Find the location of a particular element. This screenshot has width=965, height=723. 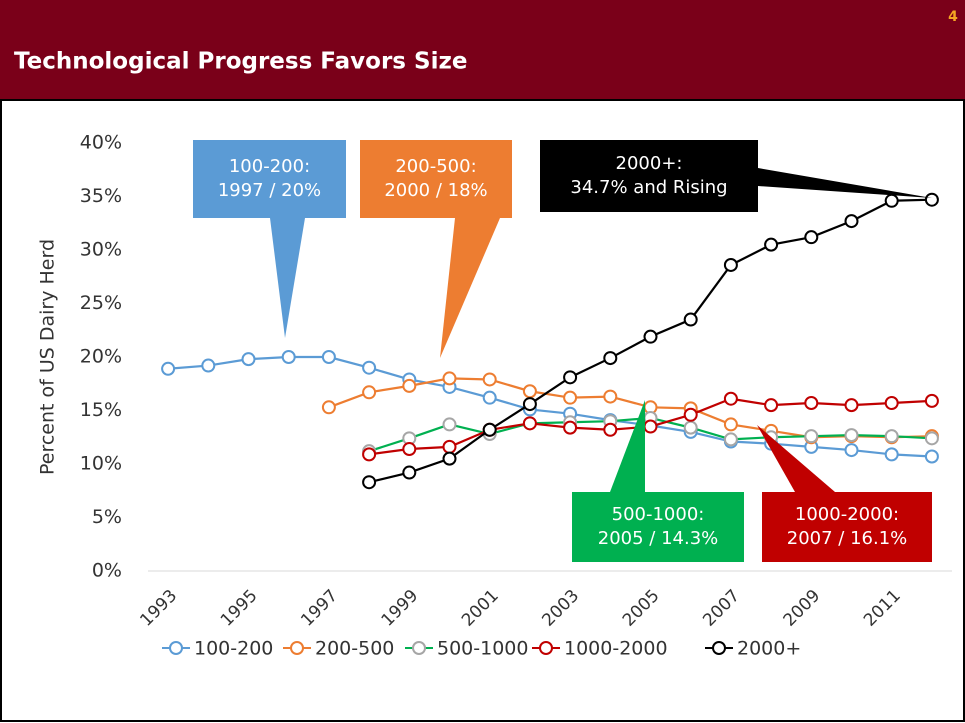

legend-label: 200-500 is located at coordinates (354, 649).